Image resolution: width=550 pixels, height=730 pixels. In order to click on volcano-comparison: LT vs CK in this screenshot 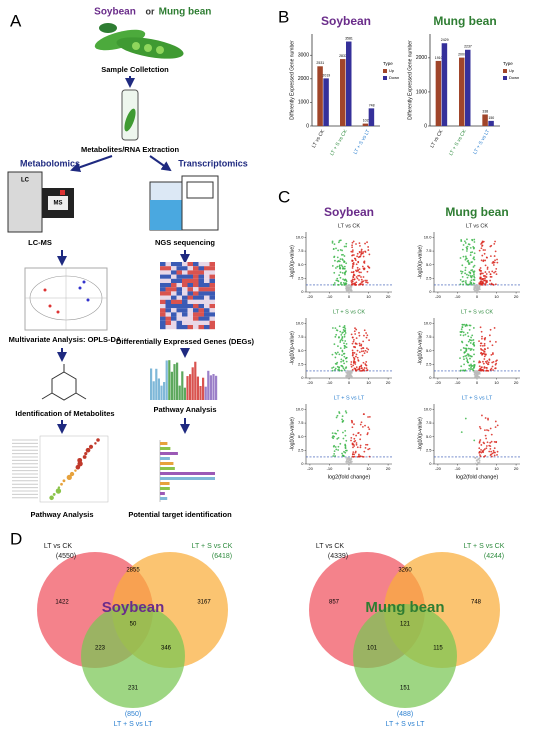, I will do `click(349, 226)`.